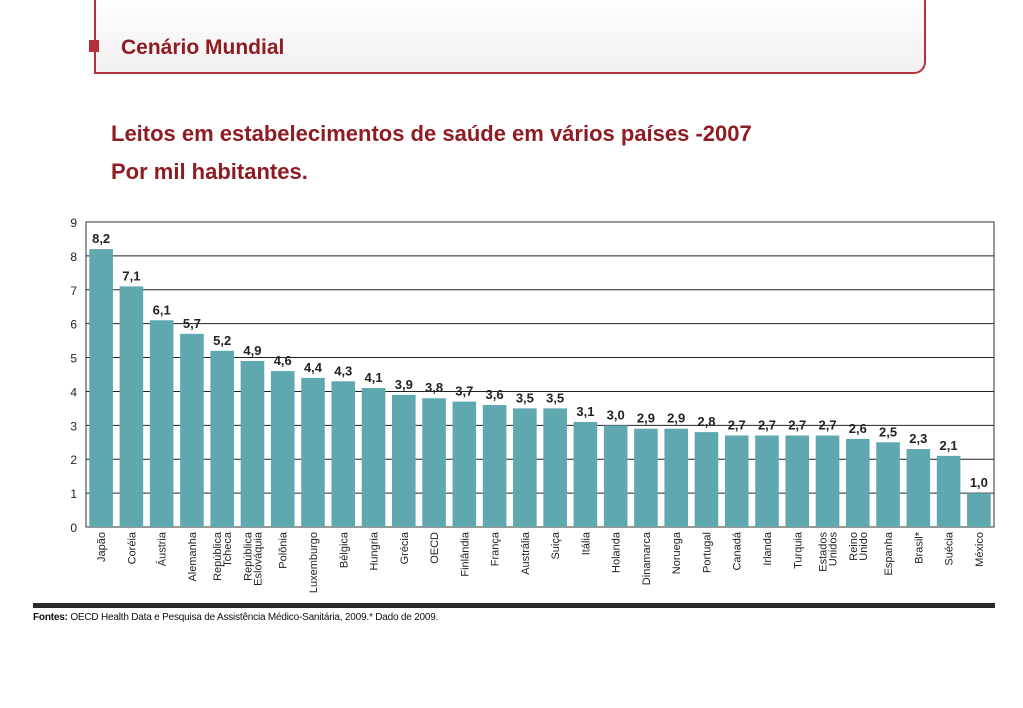  Describe the element at coordinates (314, 562) in the screenshot. I see `x-tick-label: Luxemburgo` at that location.